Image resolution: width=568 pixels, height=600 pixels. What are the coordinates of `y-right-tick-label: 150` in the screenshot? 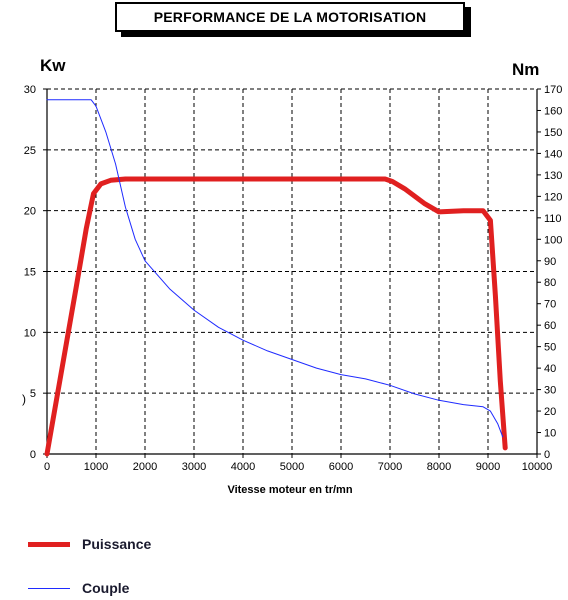 It's located at (553, 133).